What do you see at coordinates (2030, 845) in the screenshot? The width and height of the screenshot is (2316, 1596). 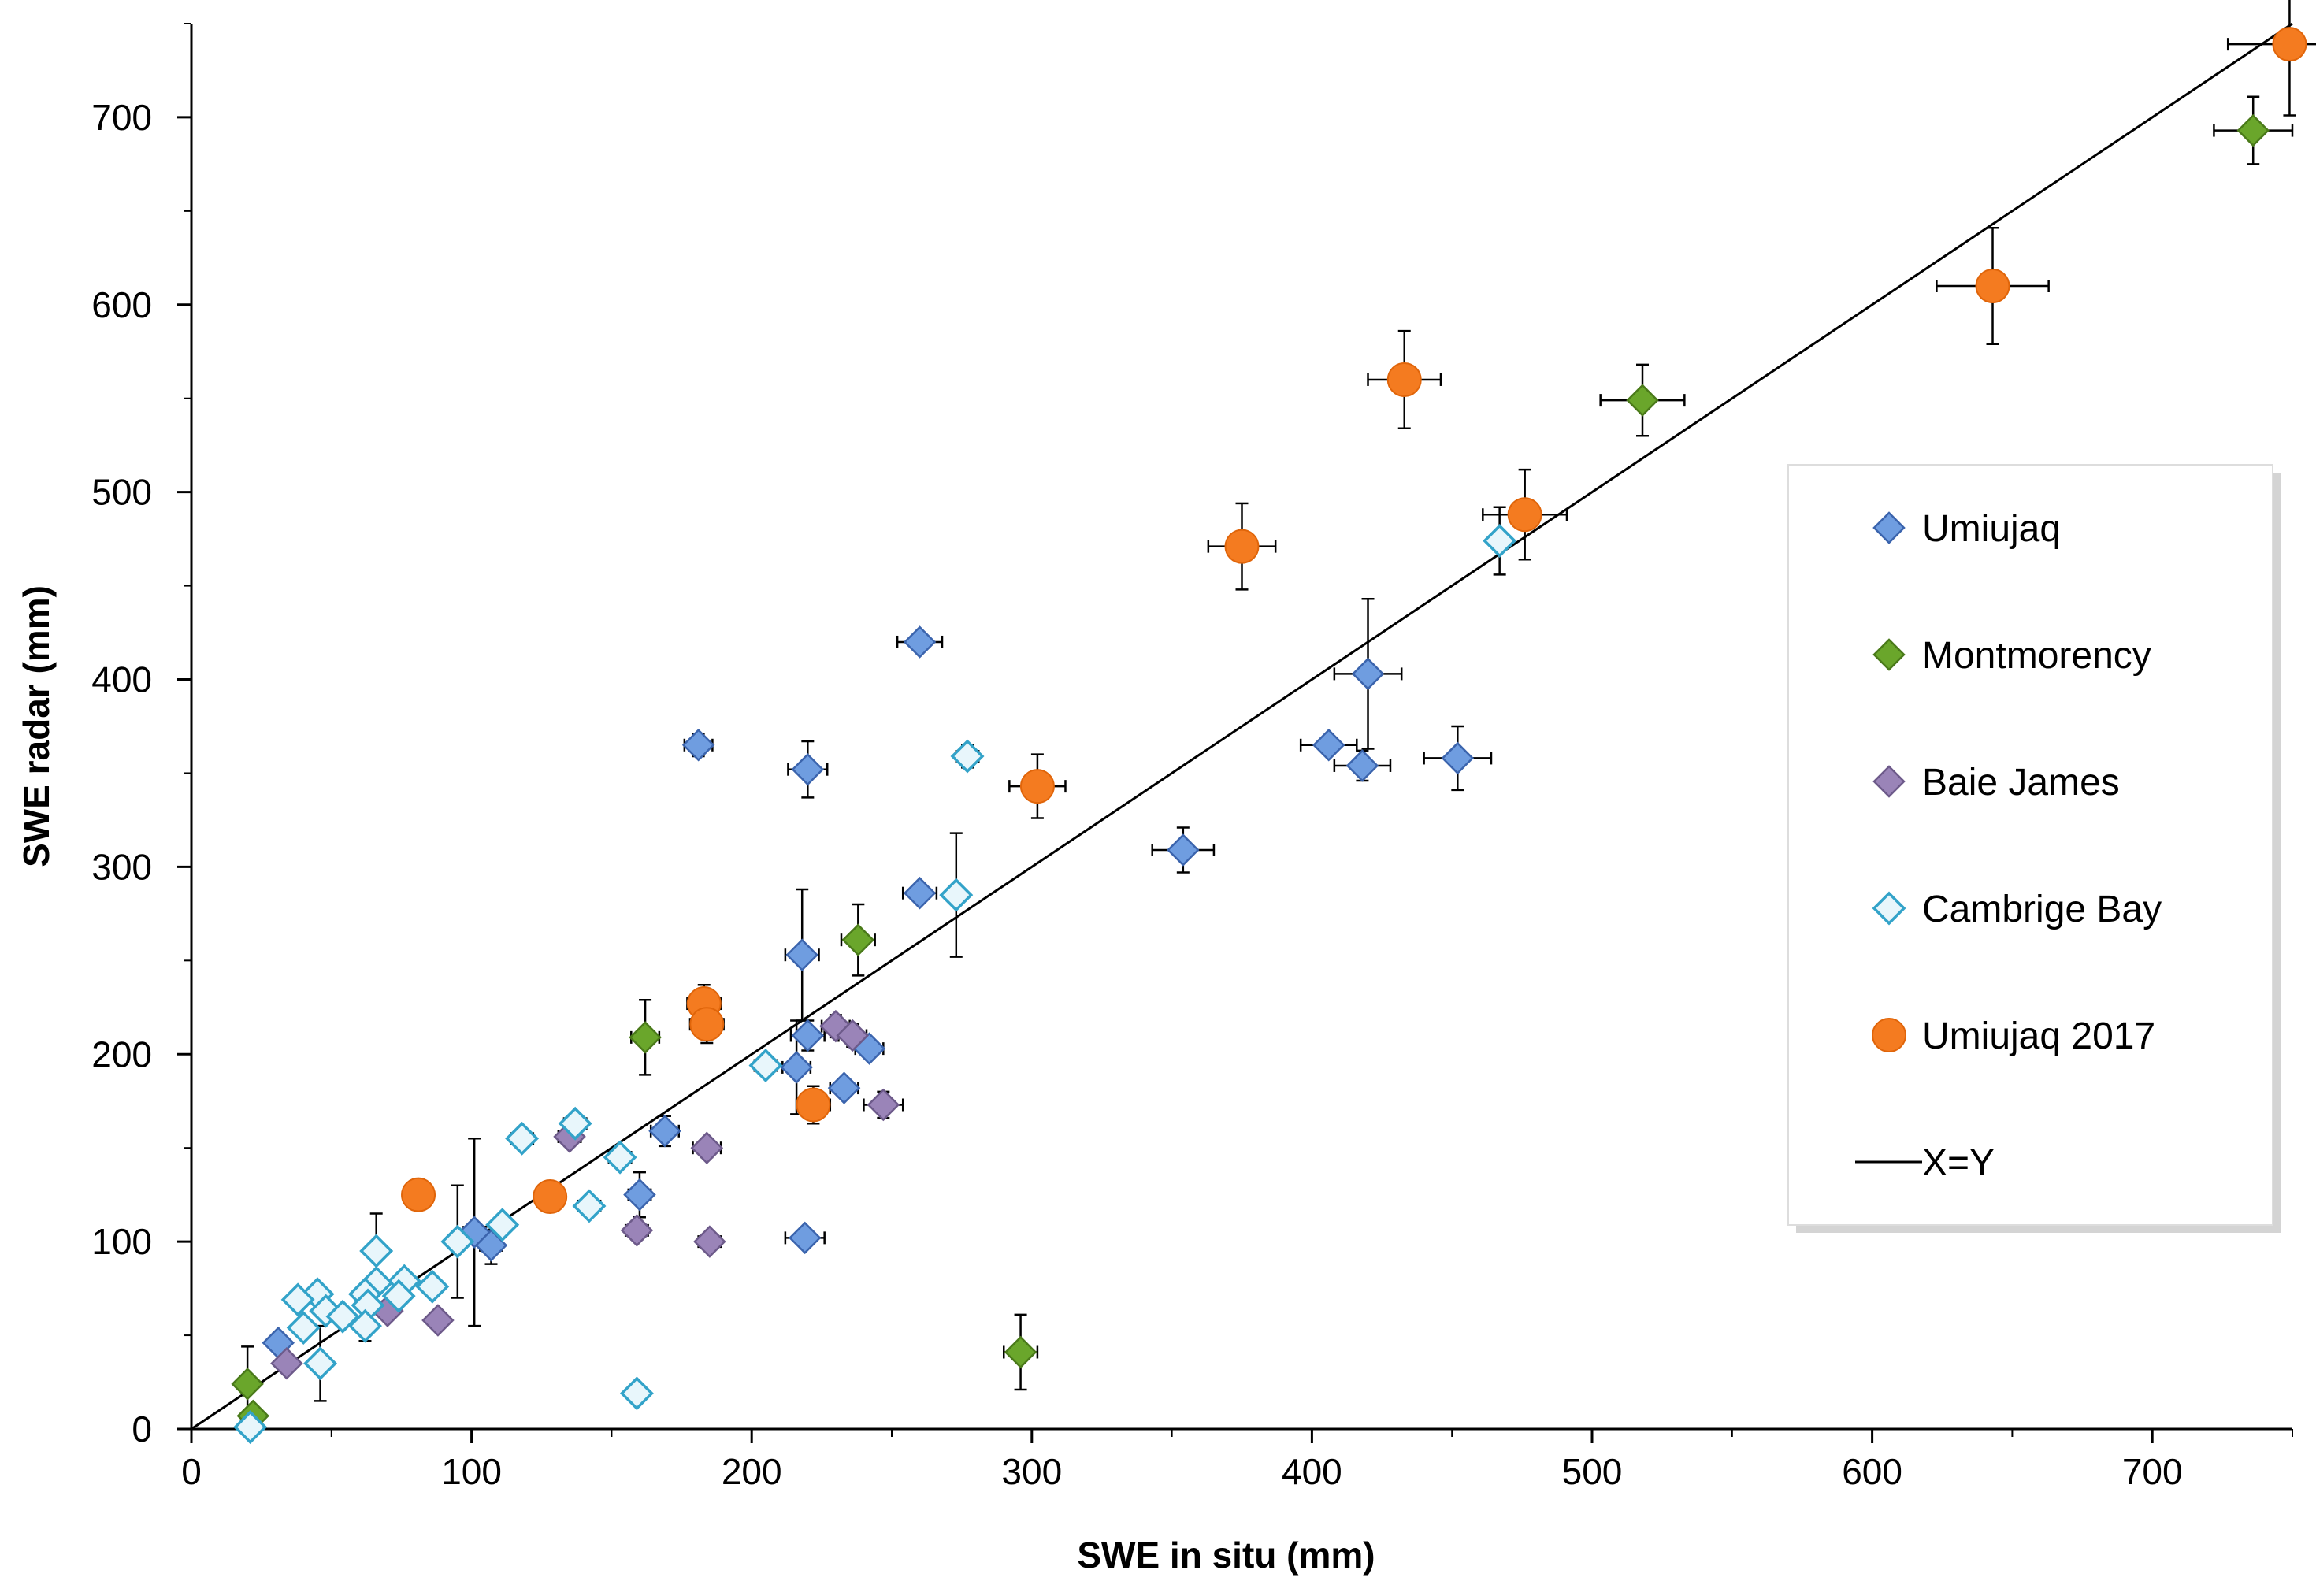 I see `legend-box` at bounding box center [2030, 845].